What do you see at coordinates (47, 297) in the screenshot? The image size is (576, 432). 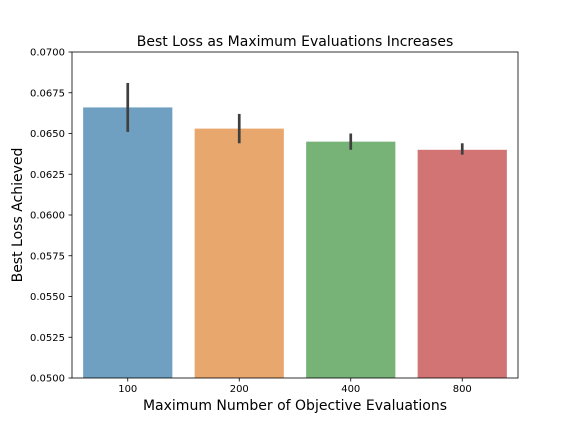 I see `y-tick-label-0.0550: 0.0550` at bounding box center [47, 297].